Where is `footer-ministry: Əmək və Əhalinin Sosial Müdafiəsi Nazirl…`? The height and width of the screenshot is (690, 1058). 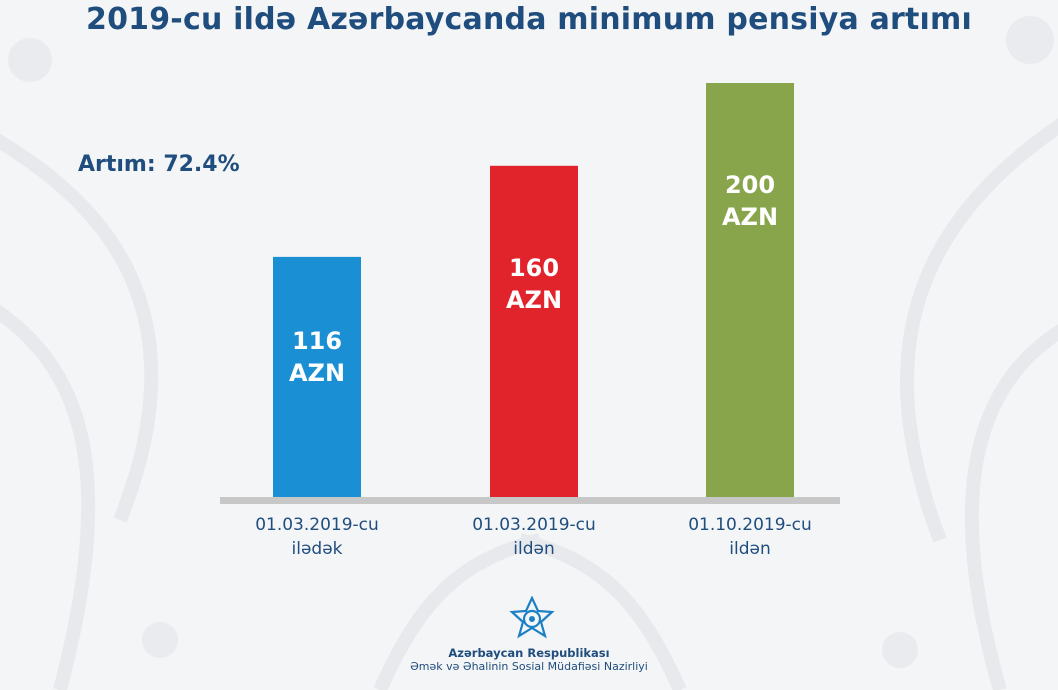 footer-ministry: Əmək və Əhalinin Sosial Müdafiəsi Nazirl… is located at coordinates (529, 666).